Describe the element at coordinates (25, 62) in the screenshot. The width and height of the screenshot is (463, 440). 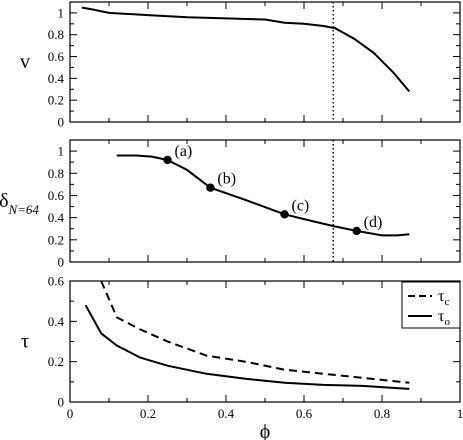
I see `y-axis-label: v` at that location.